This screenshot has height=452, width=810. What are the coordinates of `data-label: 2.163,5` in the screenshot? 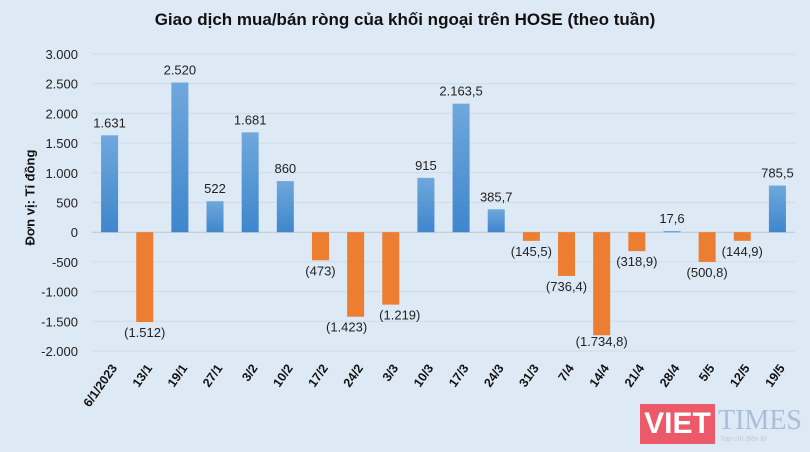 It's located at (460, 91).